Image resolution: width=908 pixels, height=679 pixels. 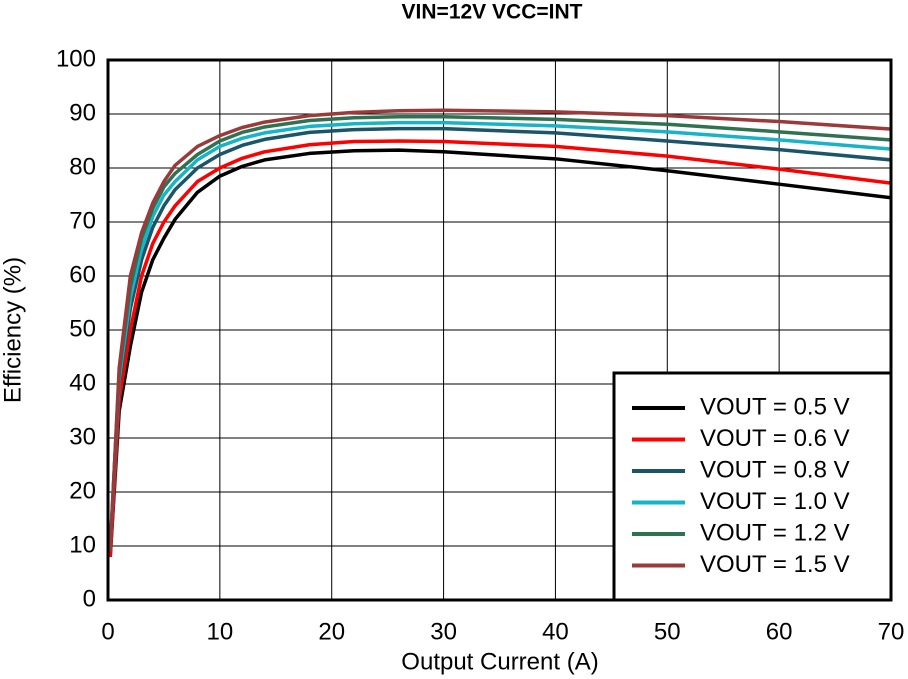 I want to click on y-axis-label: Efficiency (%), so click(x=13, y=330).